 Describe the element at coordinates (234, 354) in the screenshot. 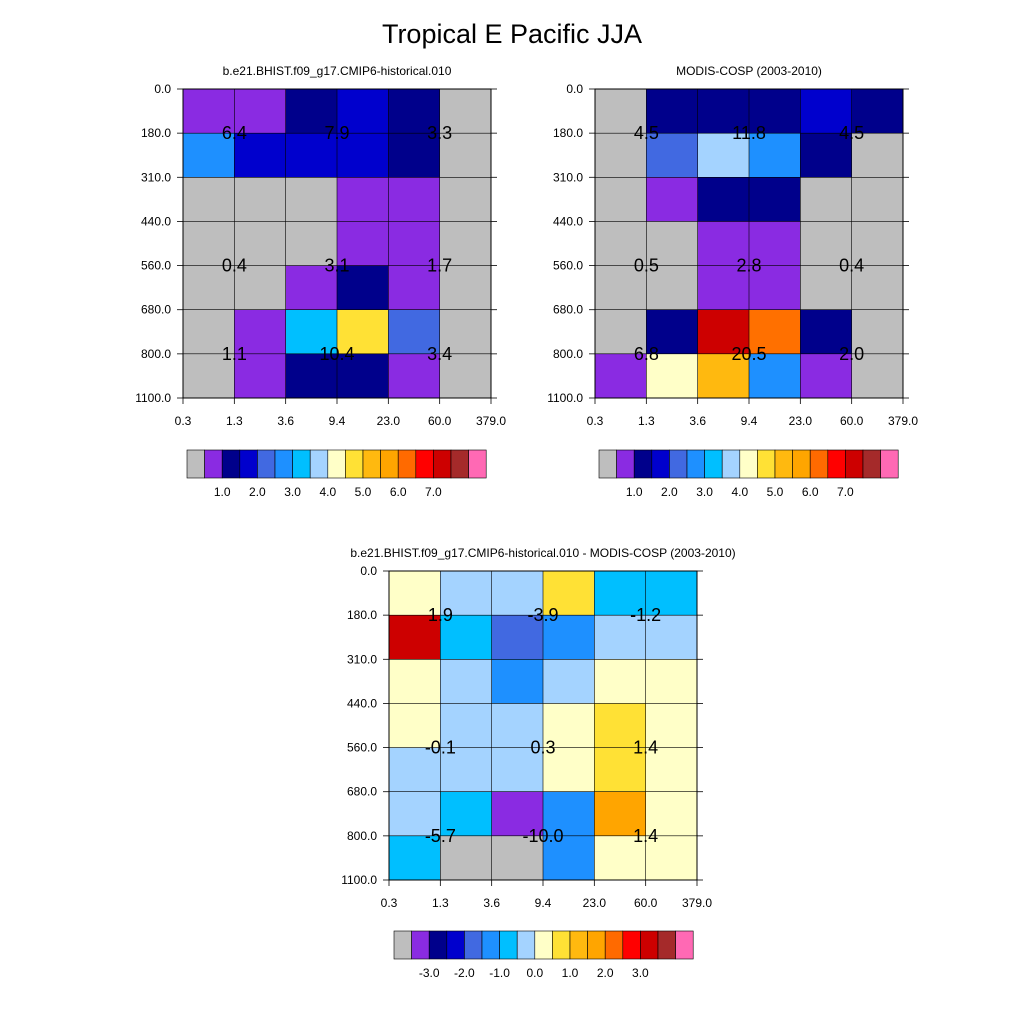

I see `model-value-label: 1.1` at that location.